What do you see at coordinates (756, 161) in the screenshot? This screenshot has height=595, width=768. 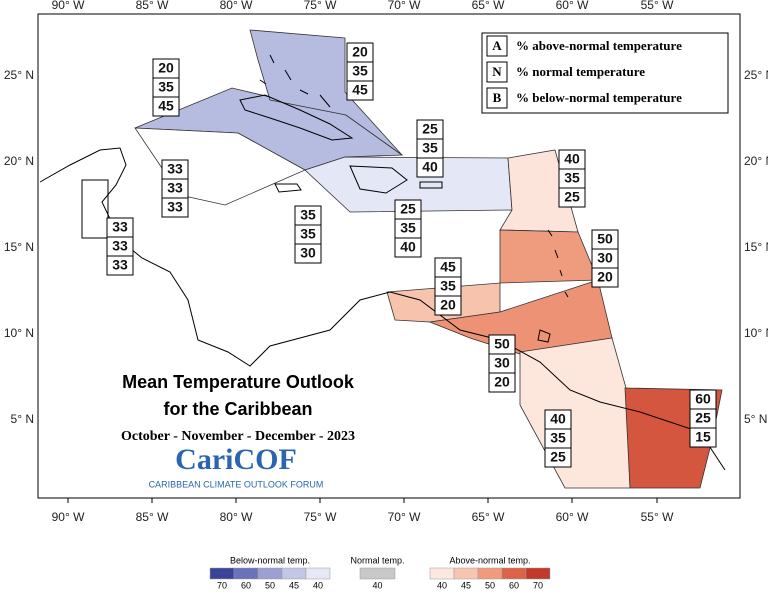 I see `lat-label: 20° N` at bounding box center [756, 161].